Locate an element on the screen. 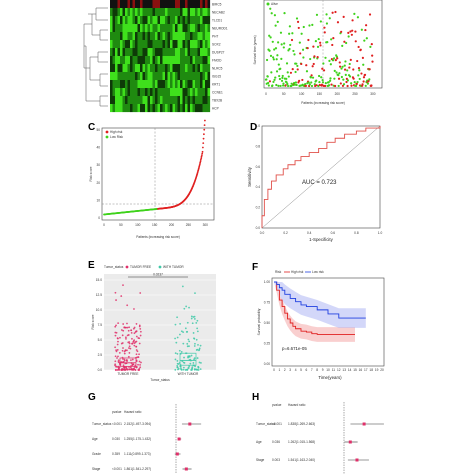 The width and height of the screenshot is (474, 474). panel-e-boxes is located at coordinates (158, 359).